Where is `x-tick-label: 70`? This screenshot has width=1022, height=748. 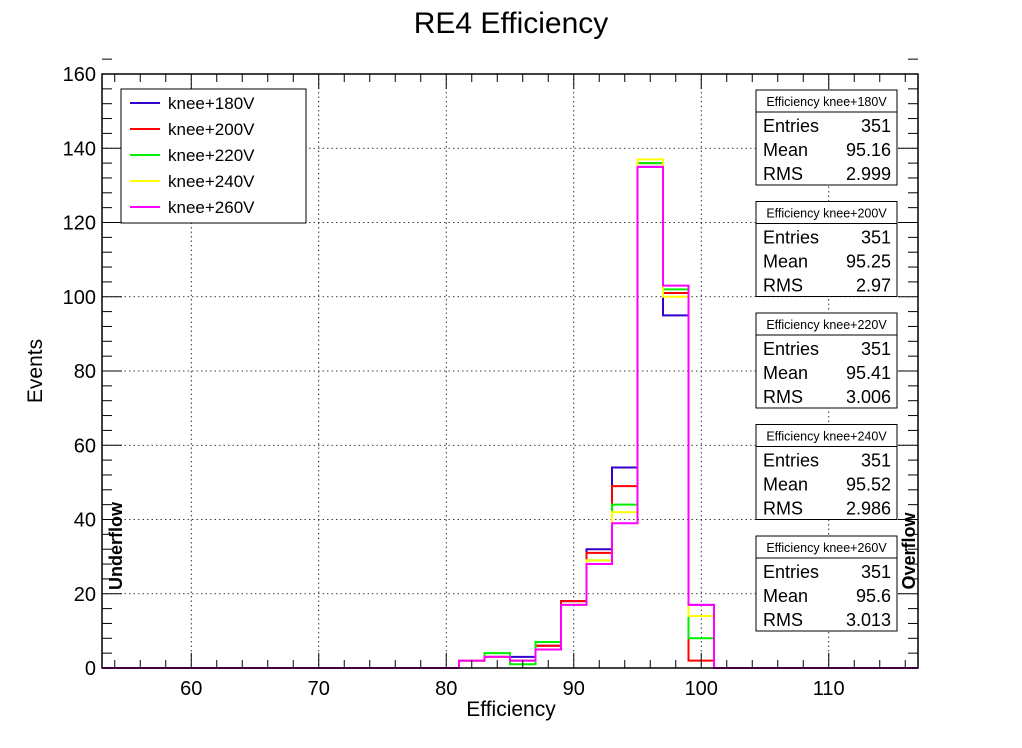 x-tick-label: 70 is located at coordinates (319, 689).